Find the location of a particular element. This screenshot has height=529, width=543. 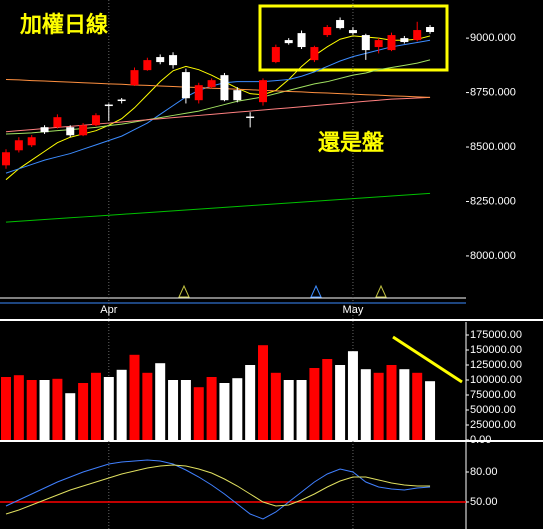

y-tick-label: 25000.00 is located at coordinates (493, 425).